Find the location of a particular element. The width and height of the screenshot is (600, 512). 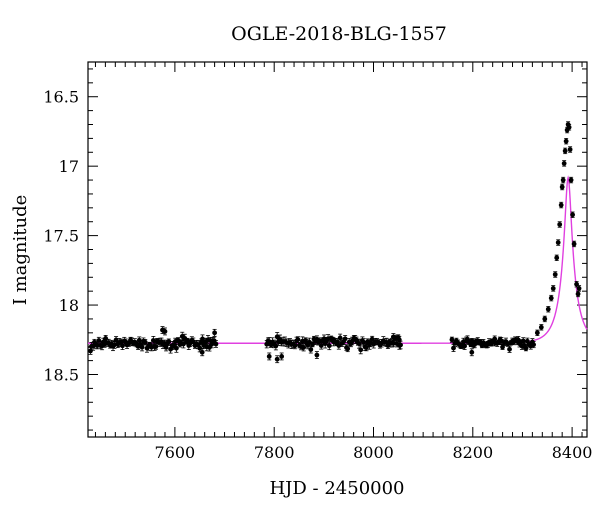

x-tick-label: 8400 is located at coordinates (572, 452).